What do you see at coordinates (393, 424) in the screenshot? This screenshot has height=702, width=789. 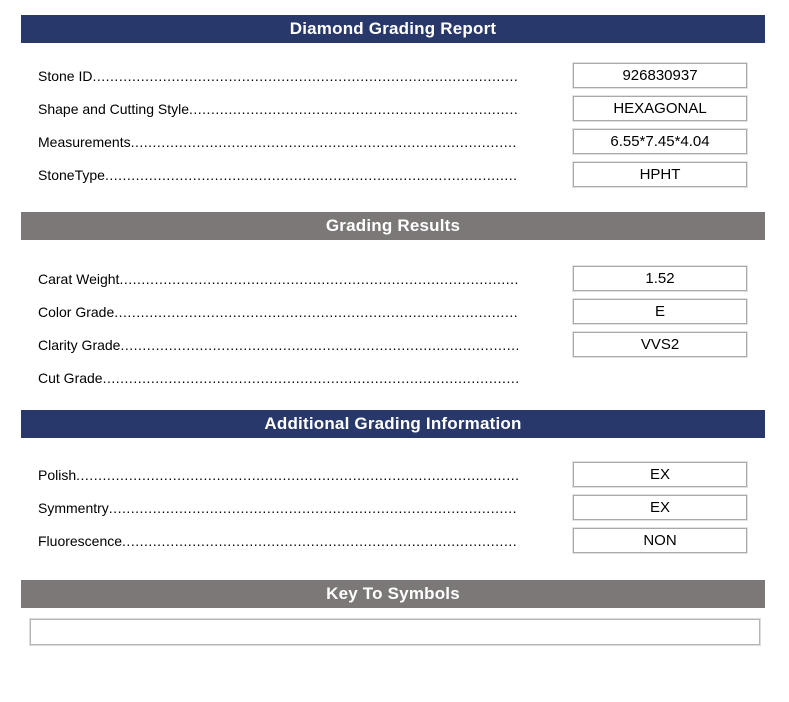 I see `section-header-additional-grading-information: Additional Grading Information` at bounding box center [393, 424].